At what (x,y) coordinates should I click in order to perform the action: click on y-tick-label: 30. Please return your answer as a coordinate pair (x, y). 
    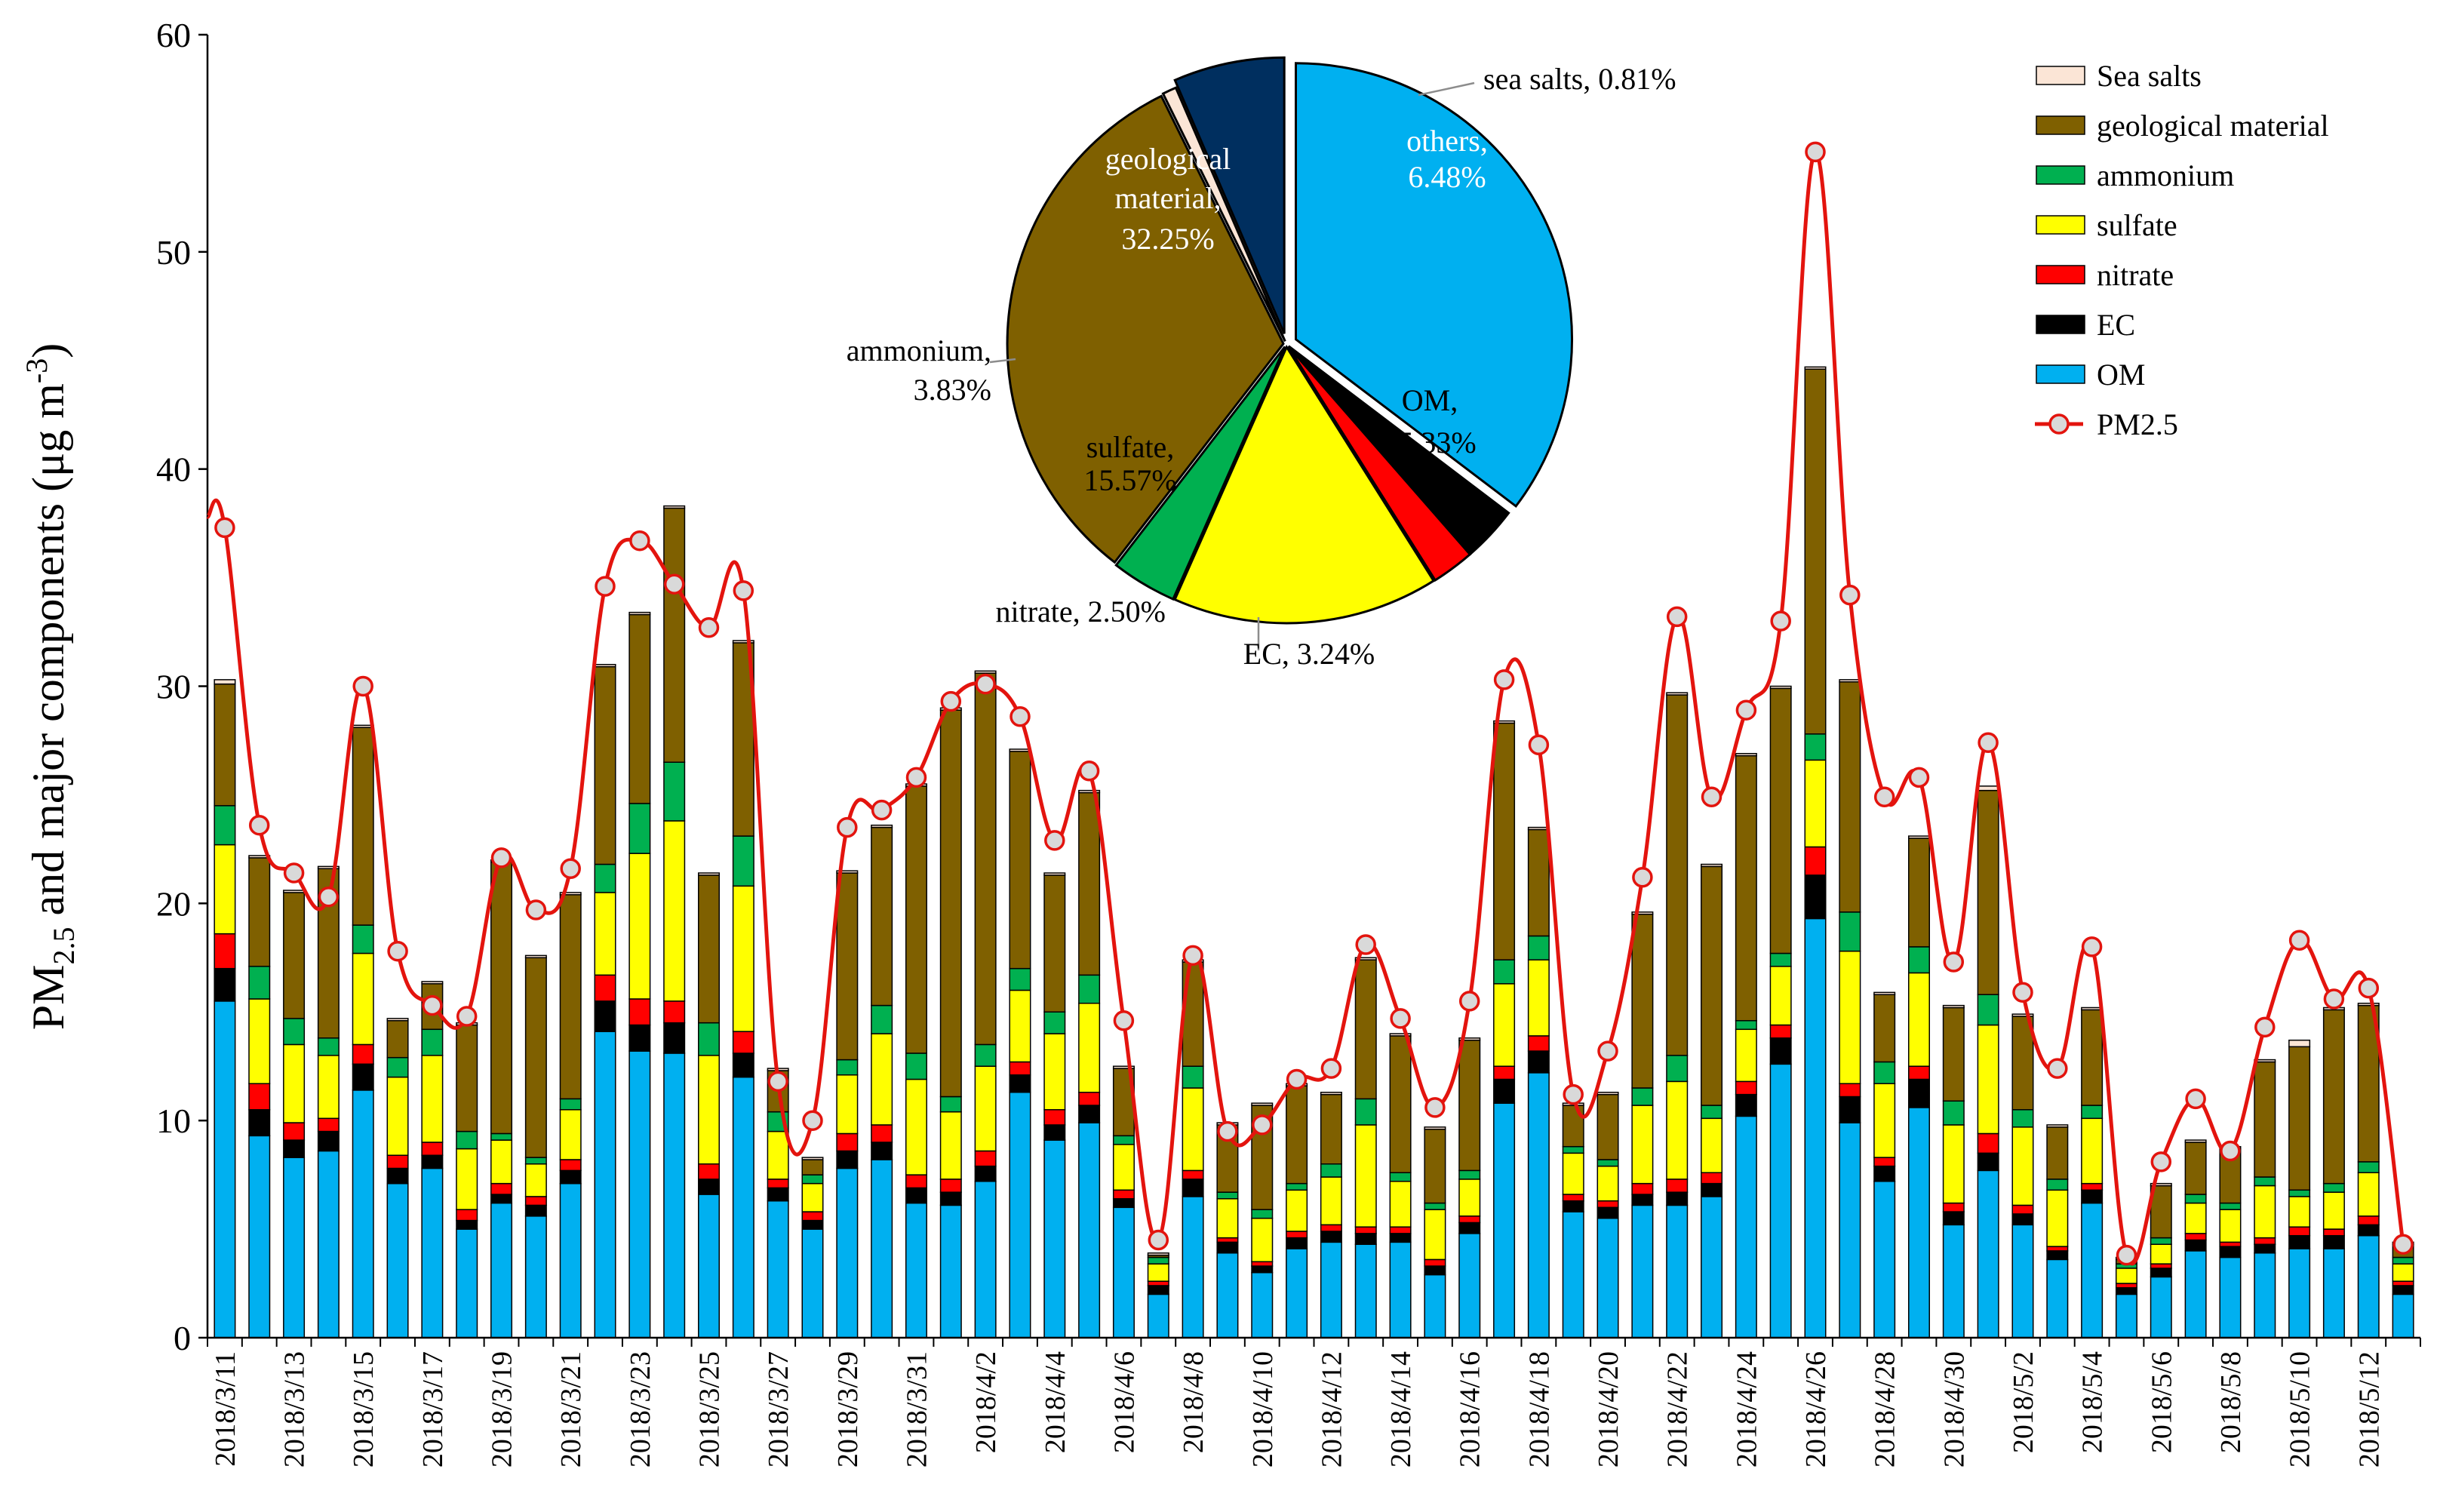
    Looking at the image, I should click on (173, 687).